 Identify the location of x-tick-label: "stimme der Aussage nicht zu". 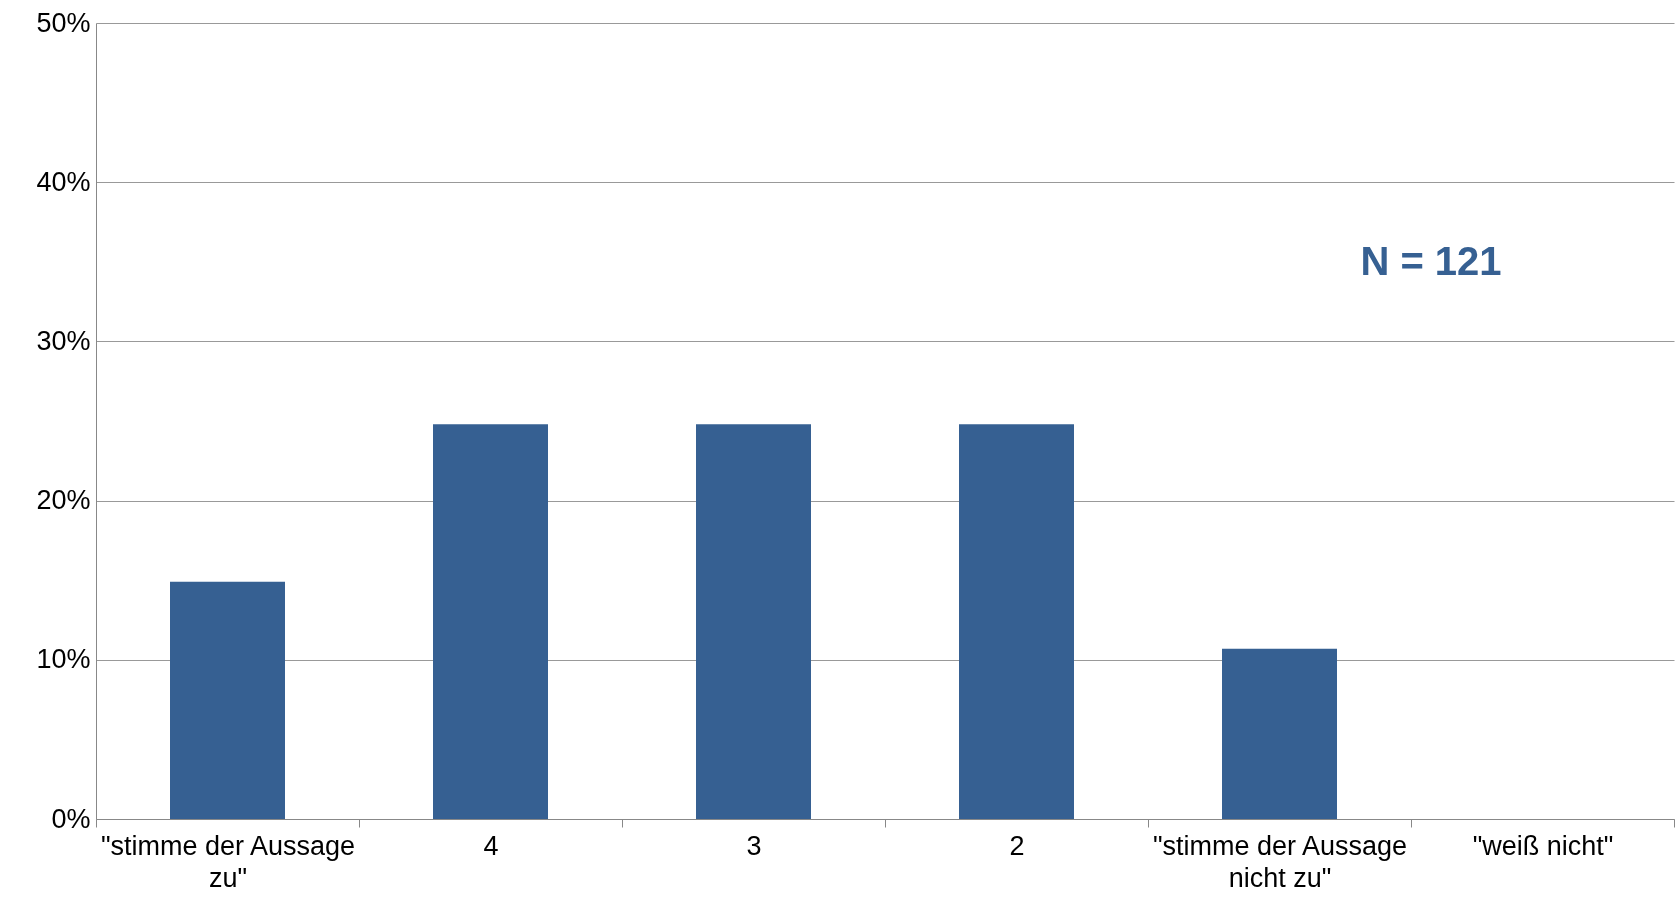
(1280, 861).